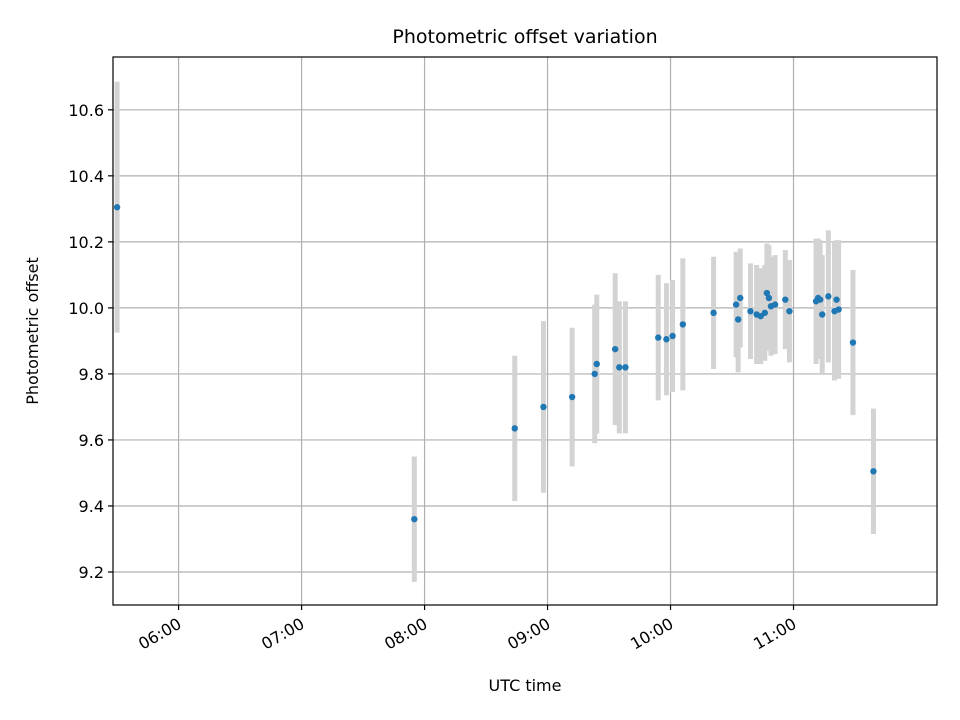 The height and width of the screenshot is (720, 960). I want to click on y-tick-label: 10.0, so click(86, 308).